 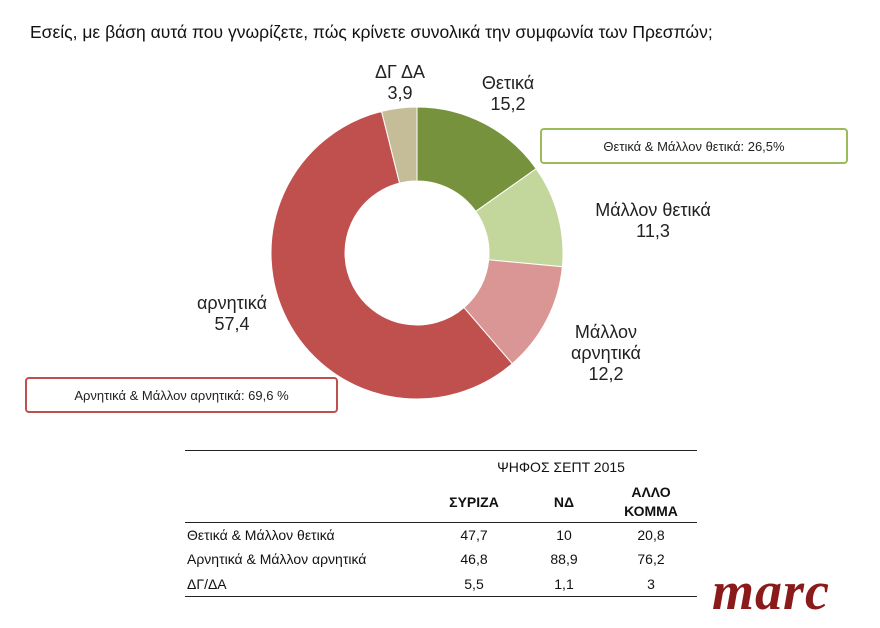 I want to click on slice-label: ΔΓ ΔΑ 3,9, so click(x=400, y=83).